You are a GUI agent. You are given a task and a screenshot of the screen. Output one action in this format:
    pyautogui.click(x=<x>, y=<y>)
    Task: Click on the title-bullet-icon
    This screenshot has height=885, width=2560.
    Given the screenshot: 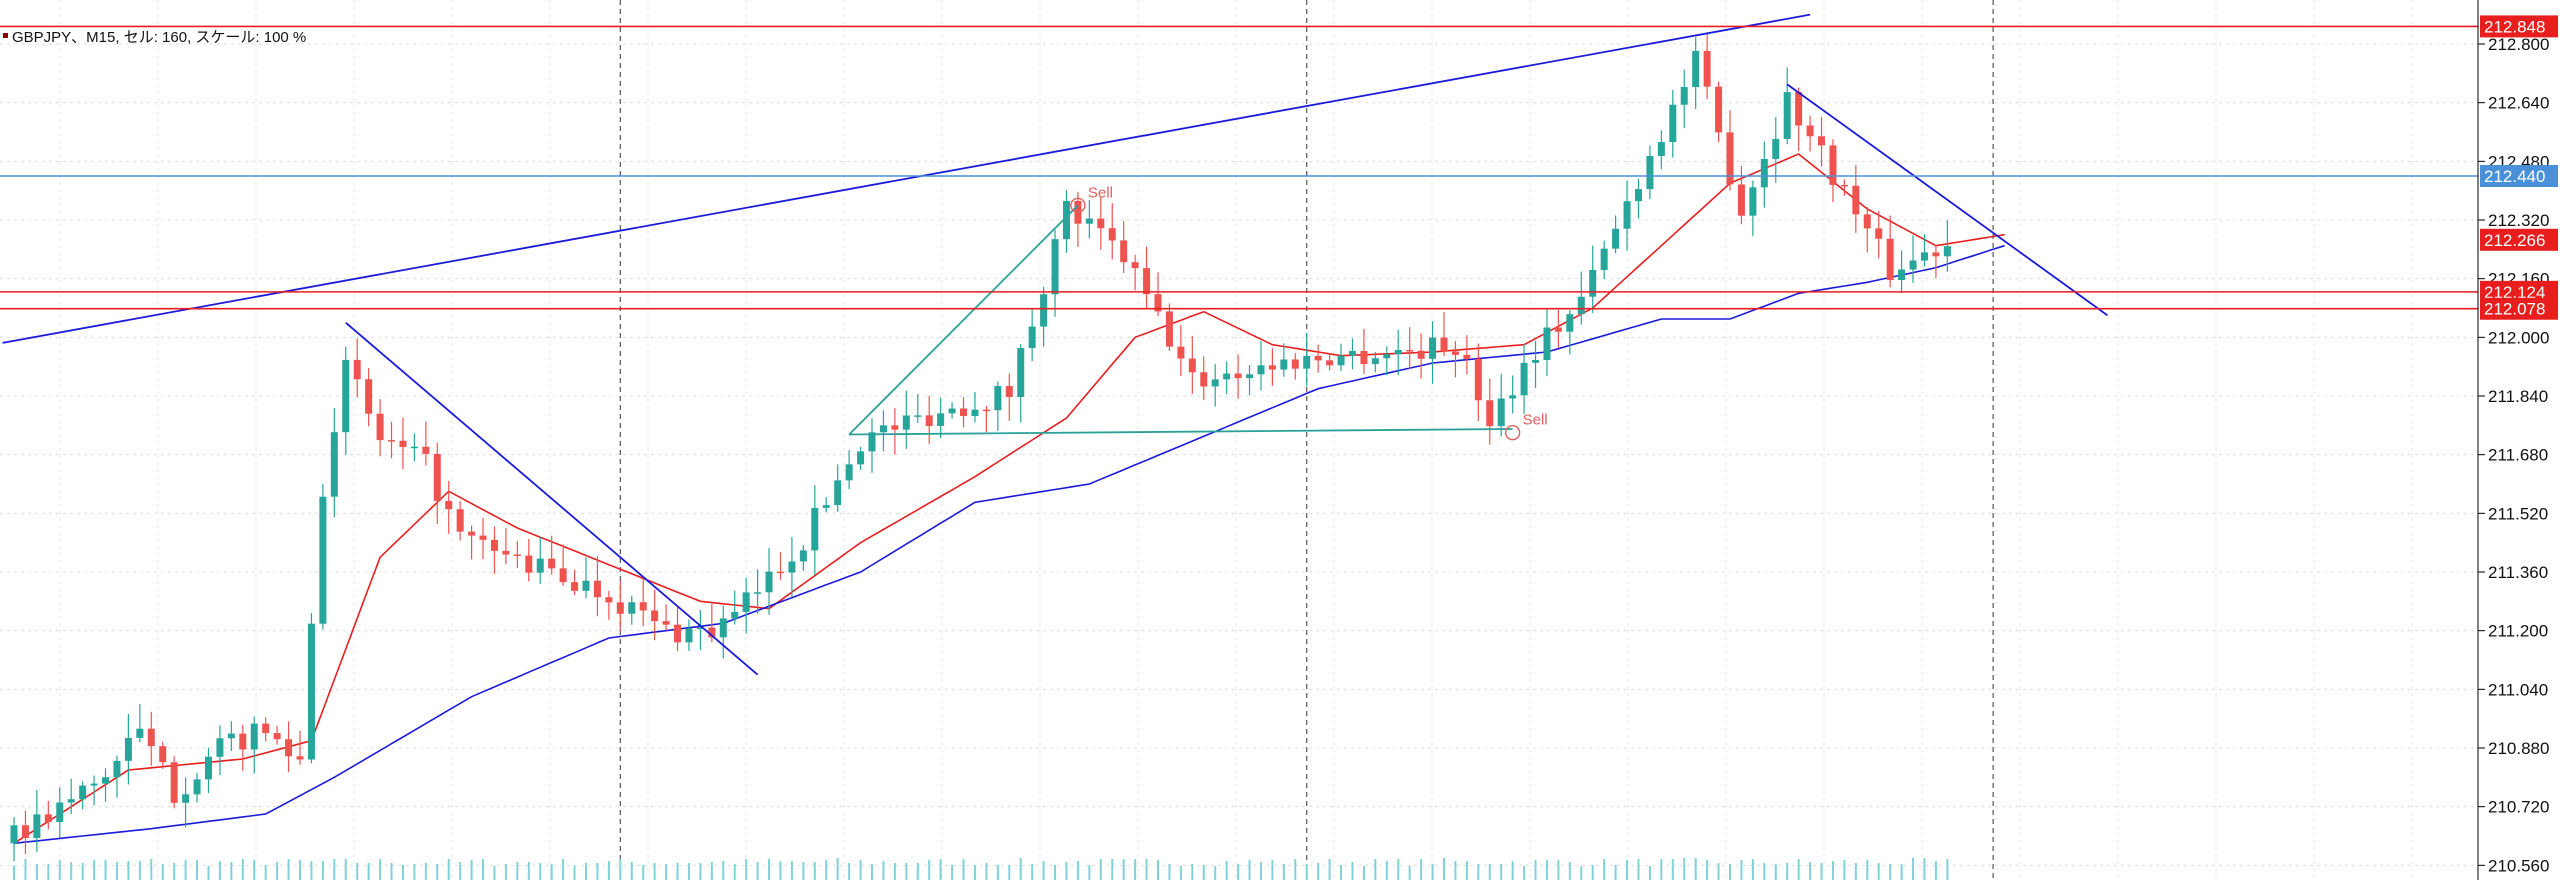 What is the action you would take?
    pyautogui.click(x=5, y=35)
    